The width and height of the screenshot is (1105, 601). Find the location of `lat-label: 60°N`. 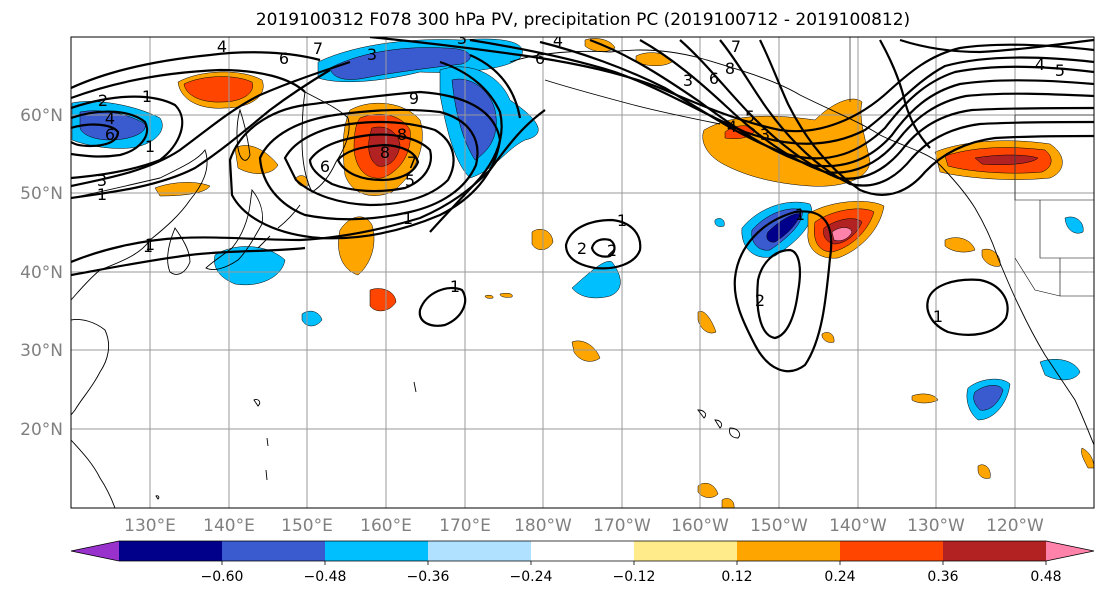

lat-label: 60°N is located at coordinates (41, 116).